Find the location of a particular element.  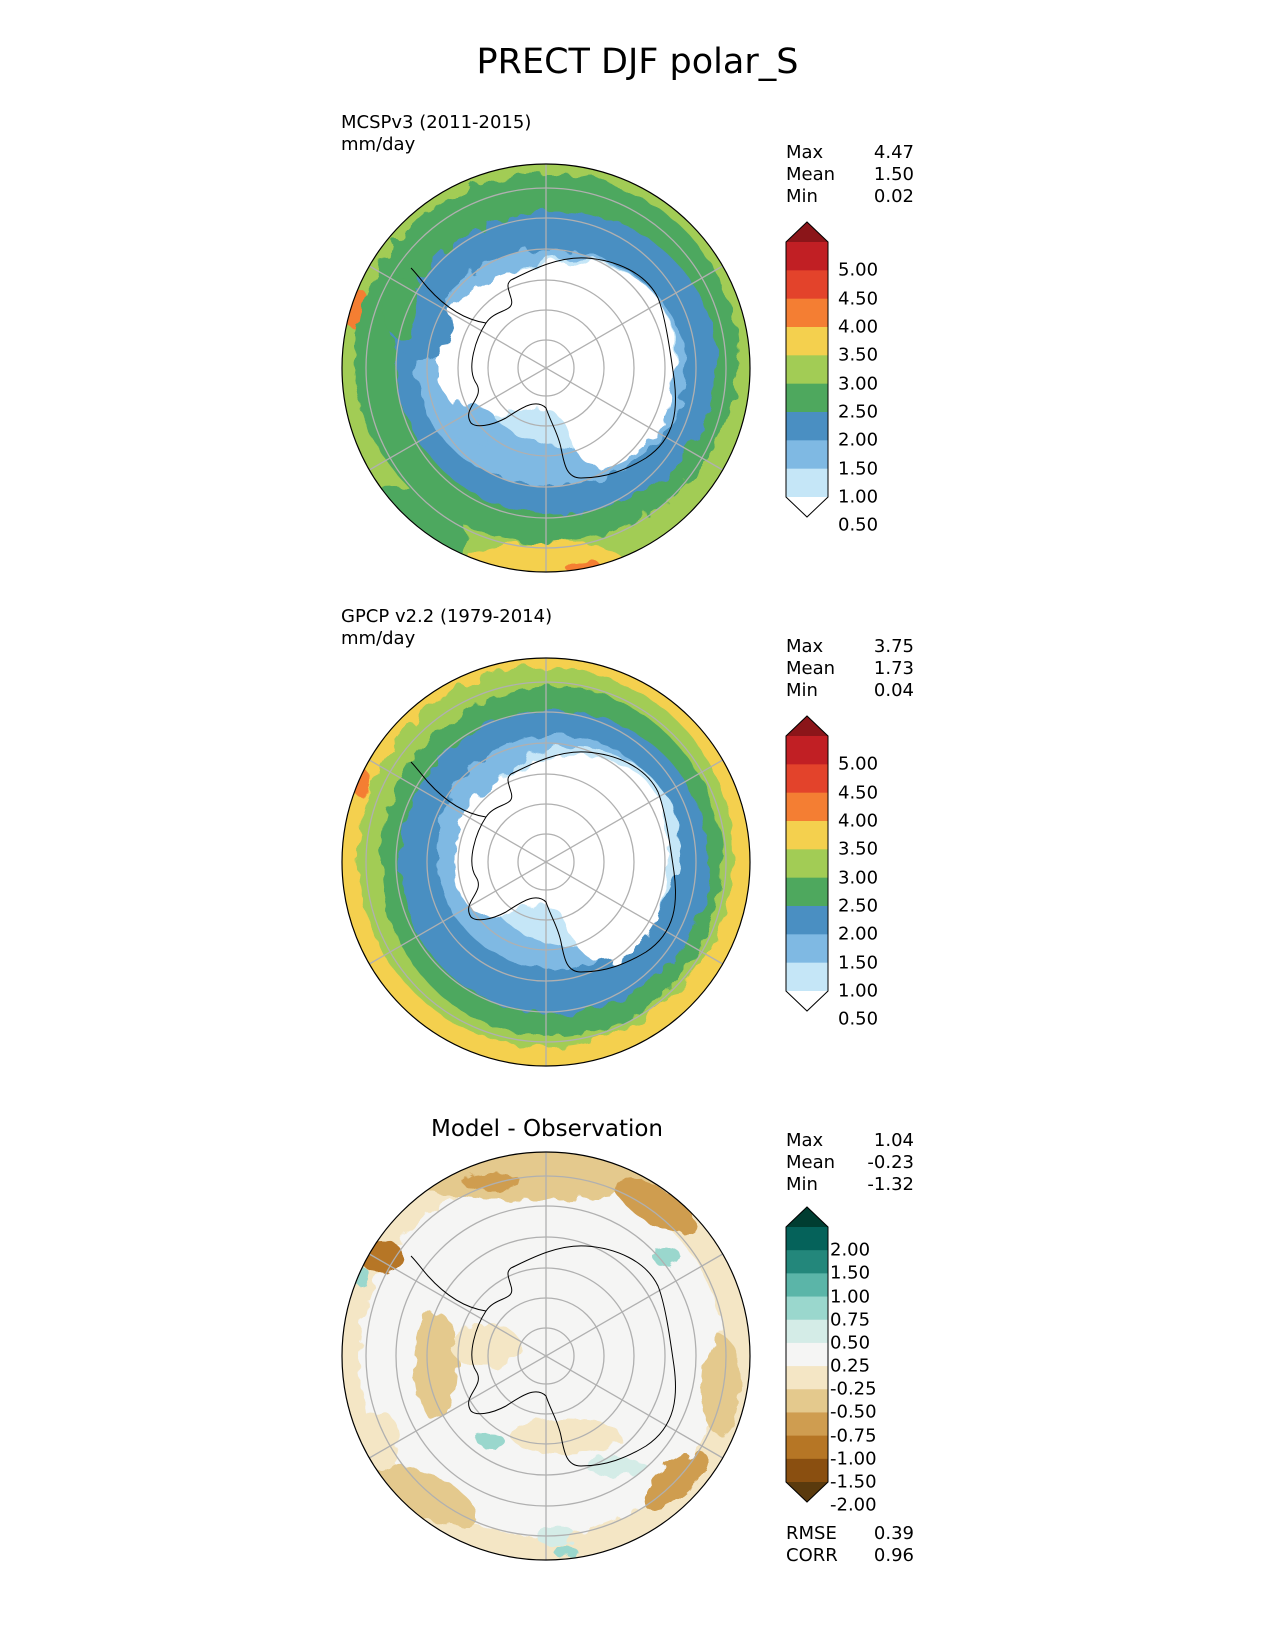

panel-3-coastline is located at coordinates (543, 1356).